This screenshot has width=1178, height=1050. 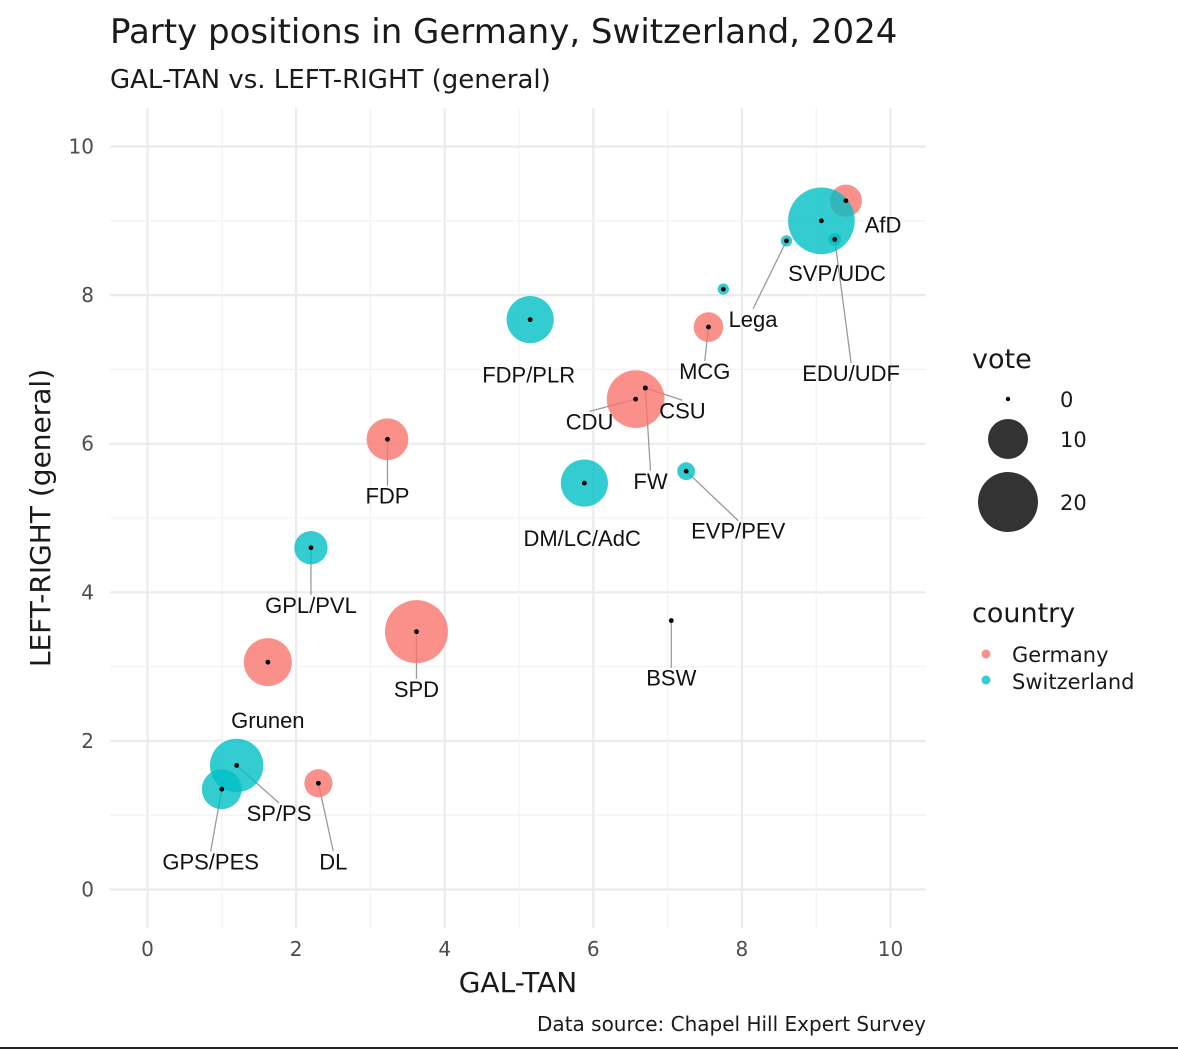 What do you see at coordinates (581, 538) in the screenshot?
I see `label-dm-lc-adc: DM/LC/AdC` at bounding box center [581, 538].